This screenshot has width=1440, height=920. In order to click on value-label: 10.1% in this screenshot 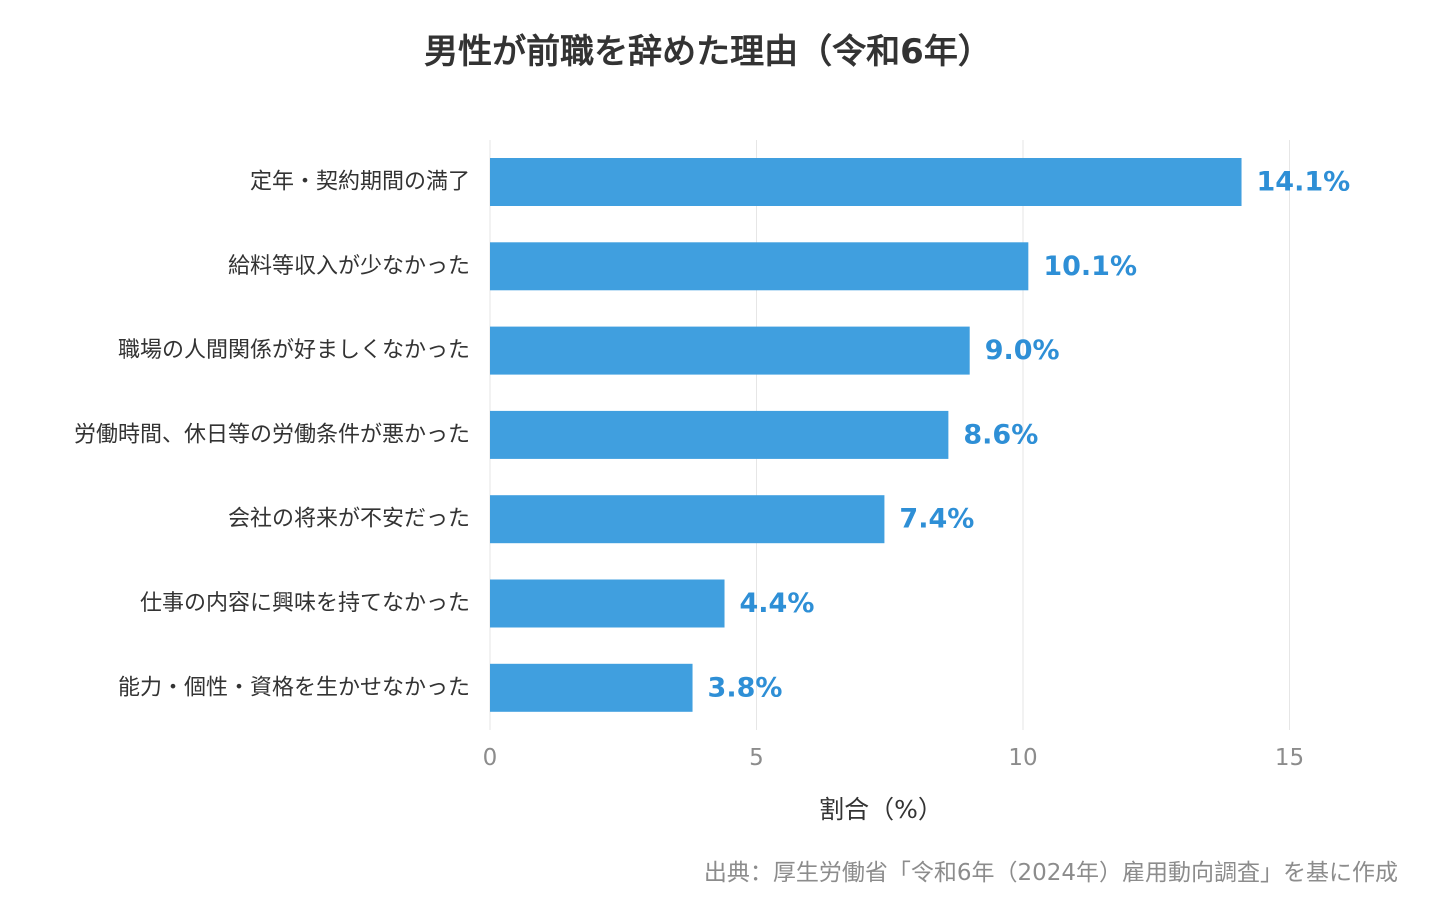, I will do `click(1090, 266)`.